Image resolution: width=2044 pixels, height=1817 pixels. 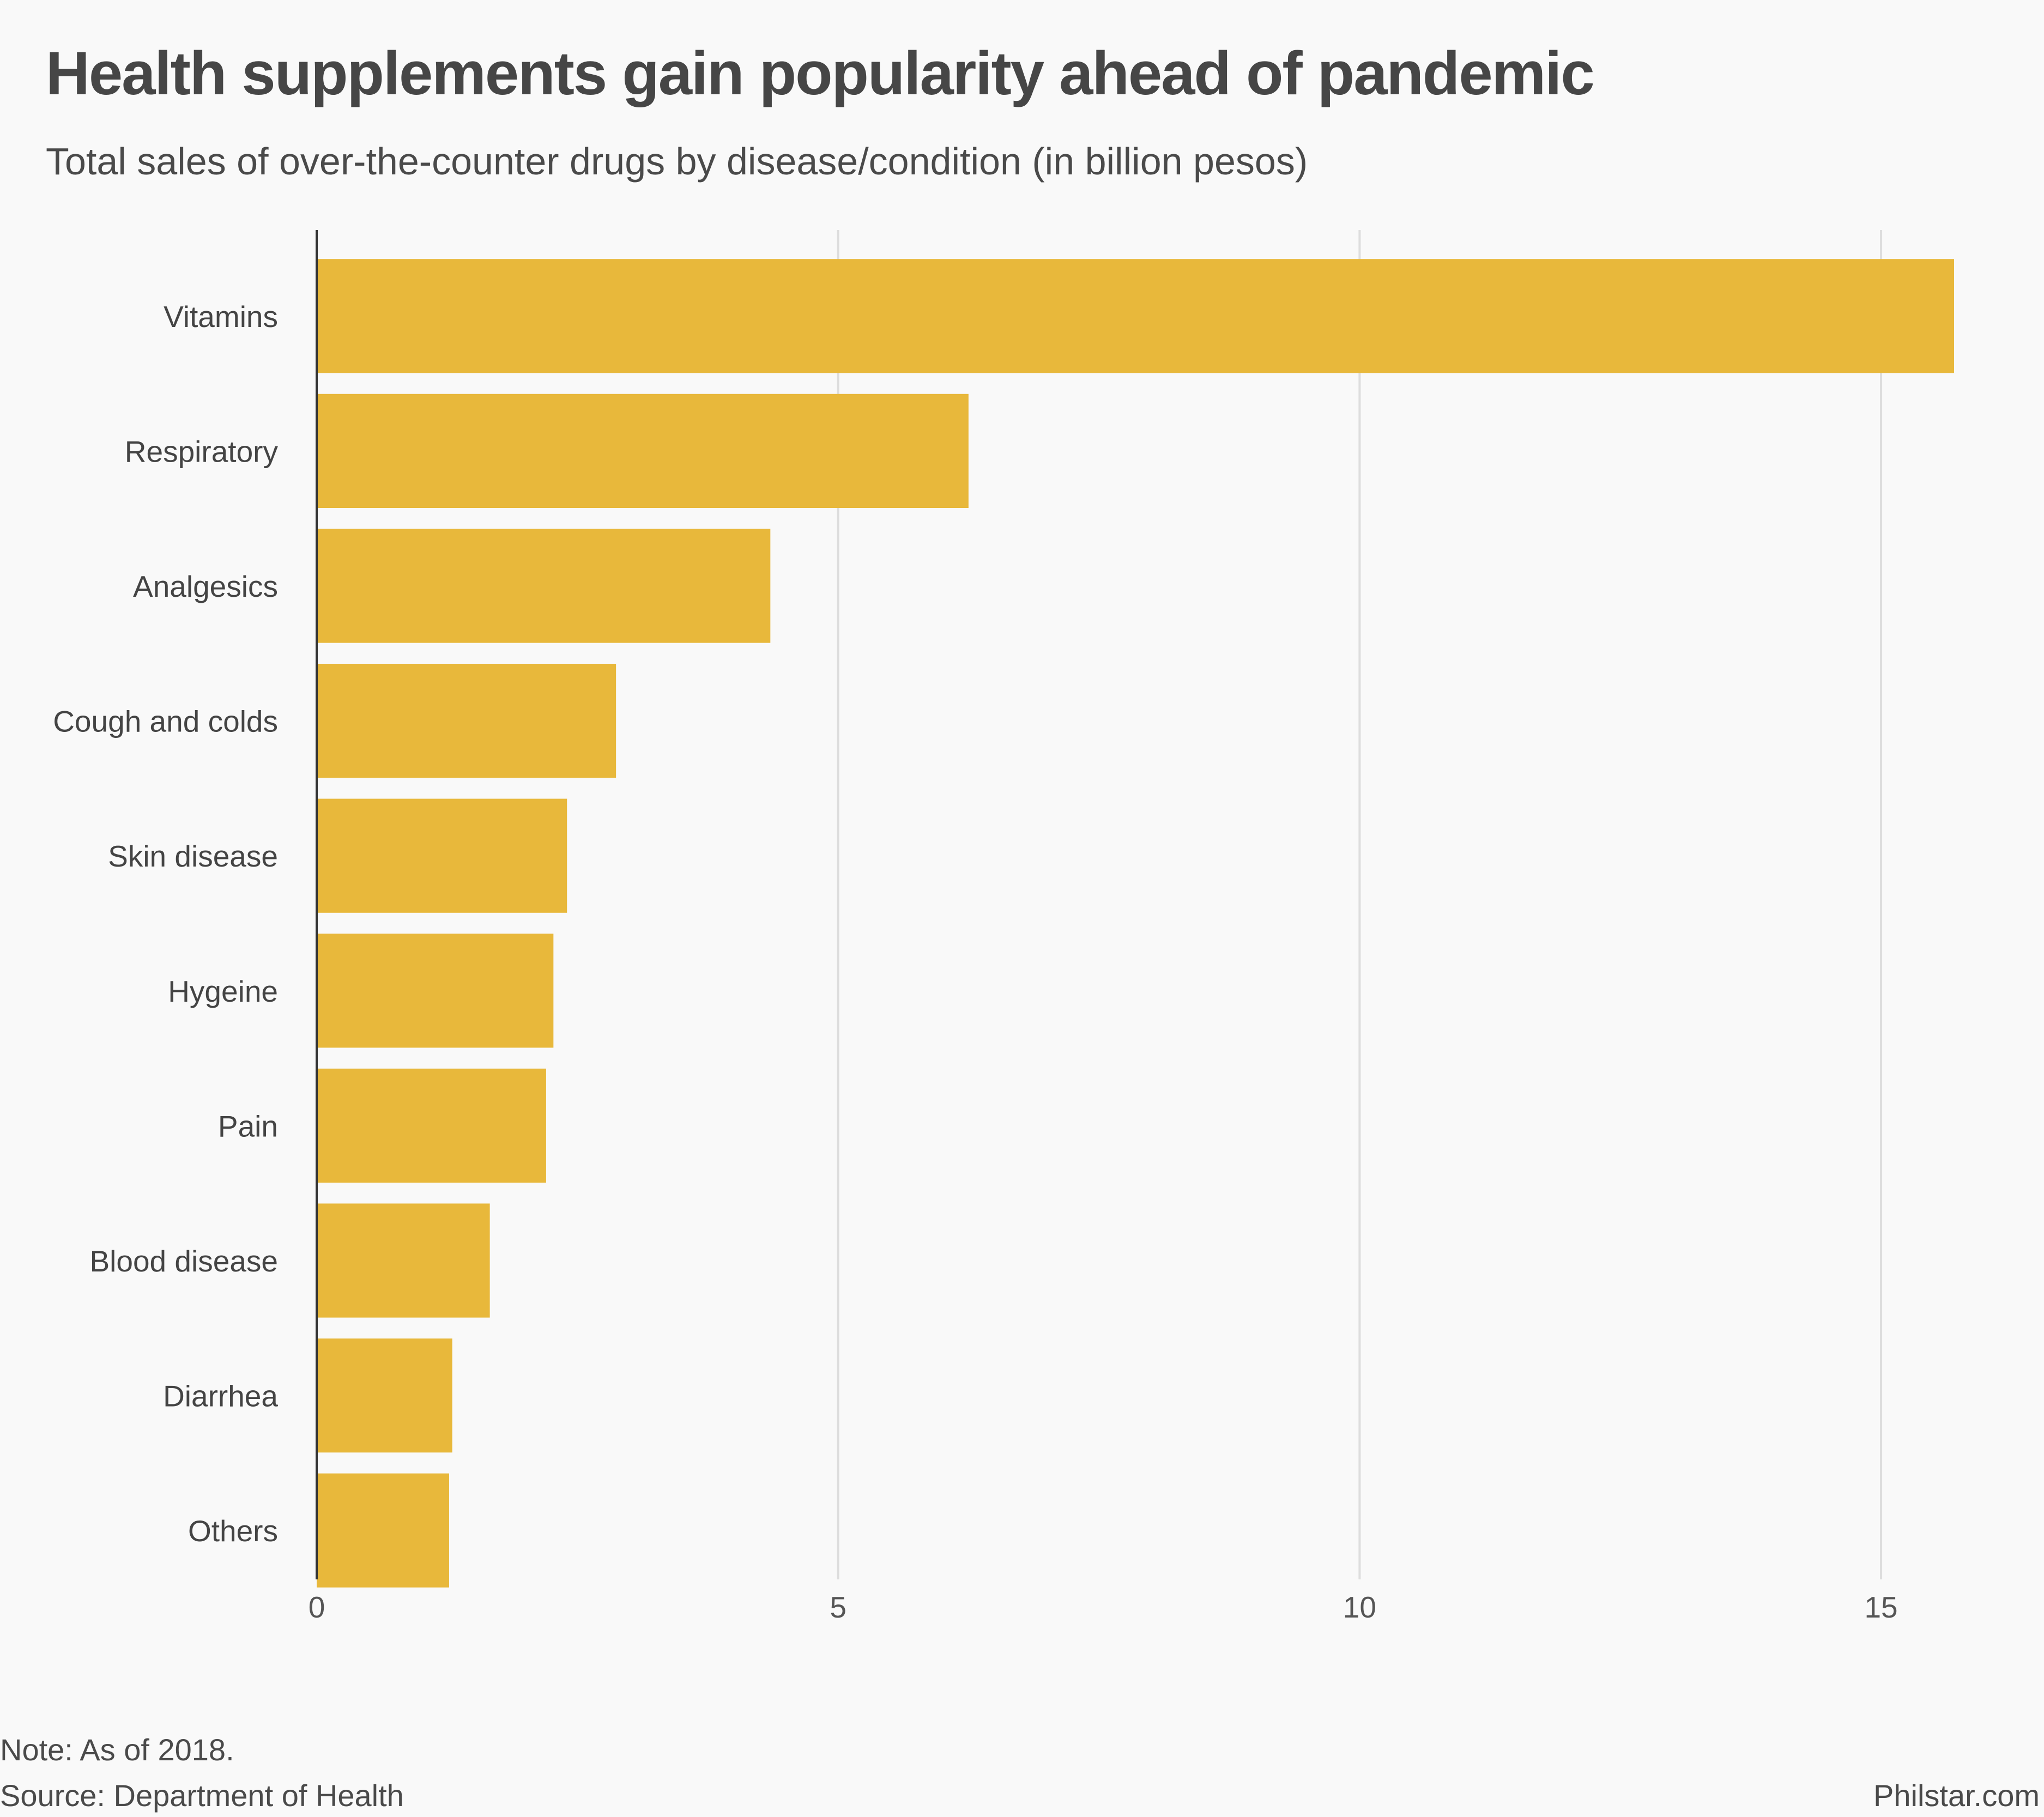 I want to click on x-tick-label: 15, so click(x=1880, y=1607).